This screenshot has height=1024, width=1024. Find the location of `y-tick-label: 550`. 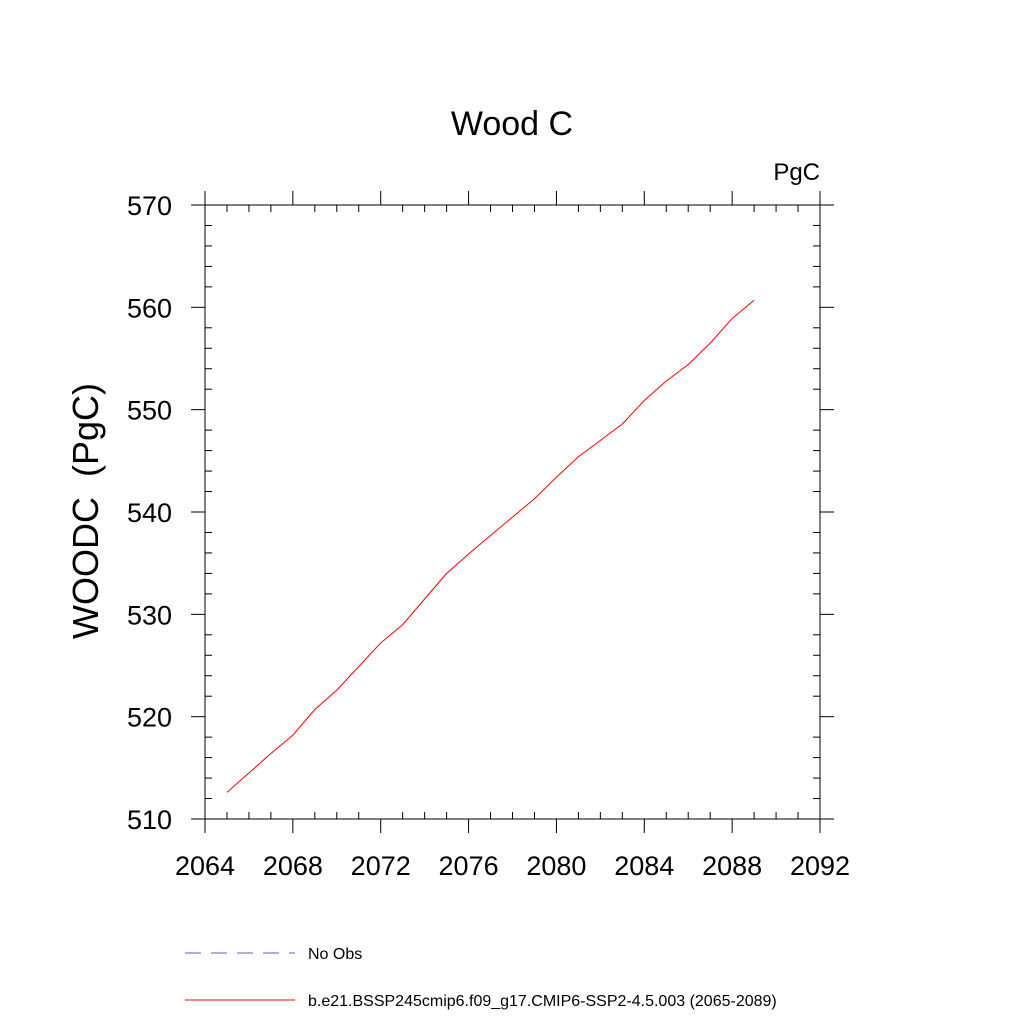

y-tick-label: 550 is located at coordinates (149, 411).